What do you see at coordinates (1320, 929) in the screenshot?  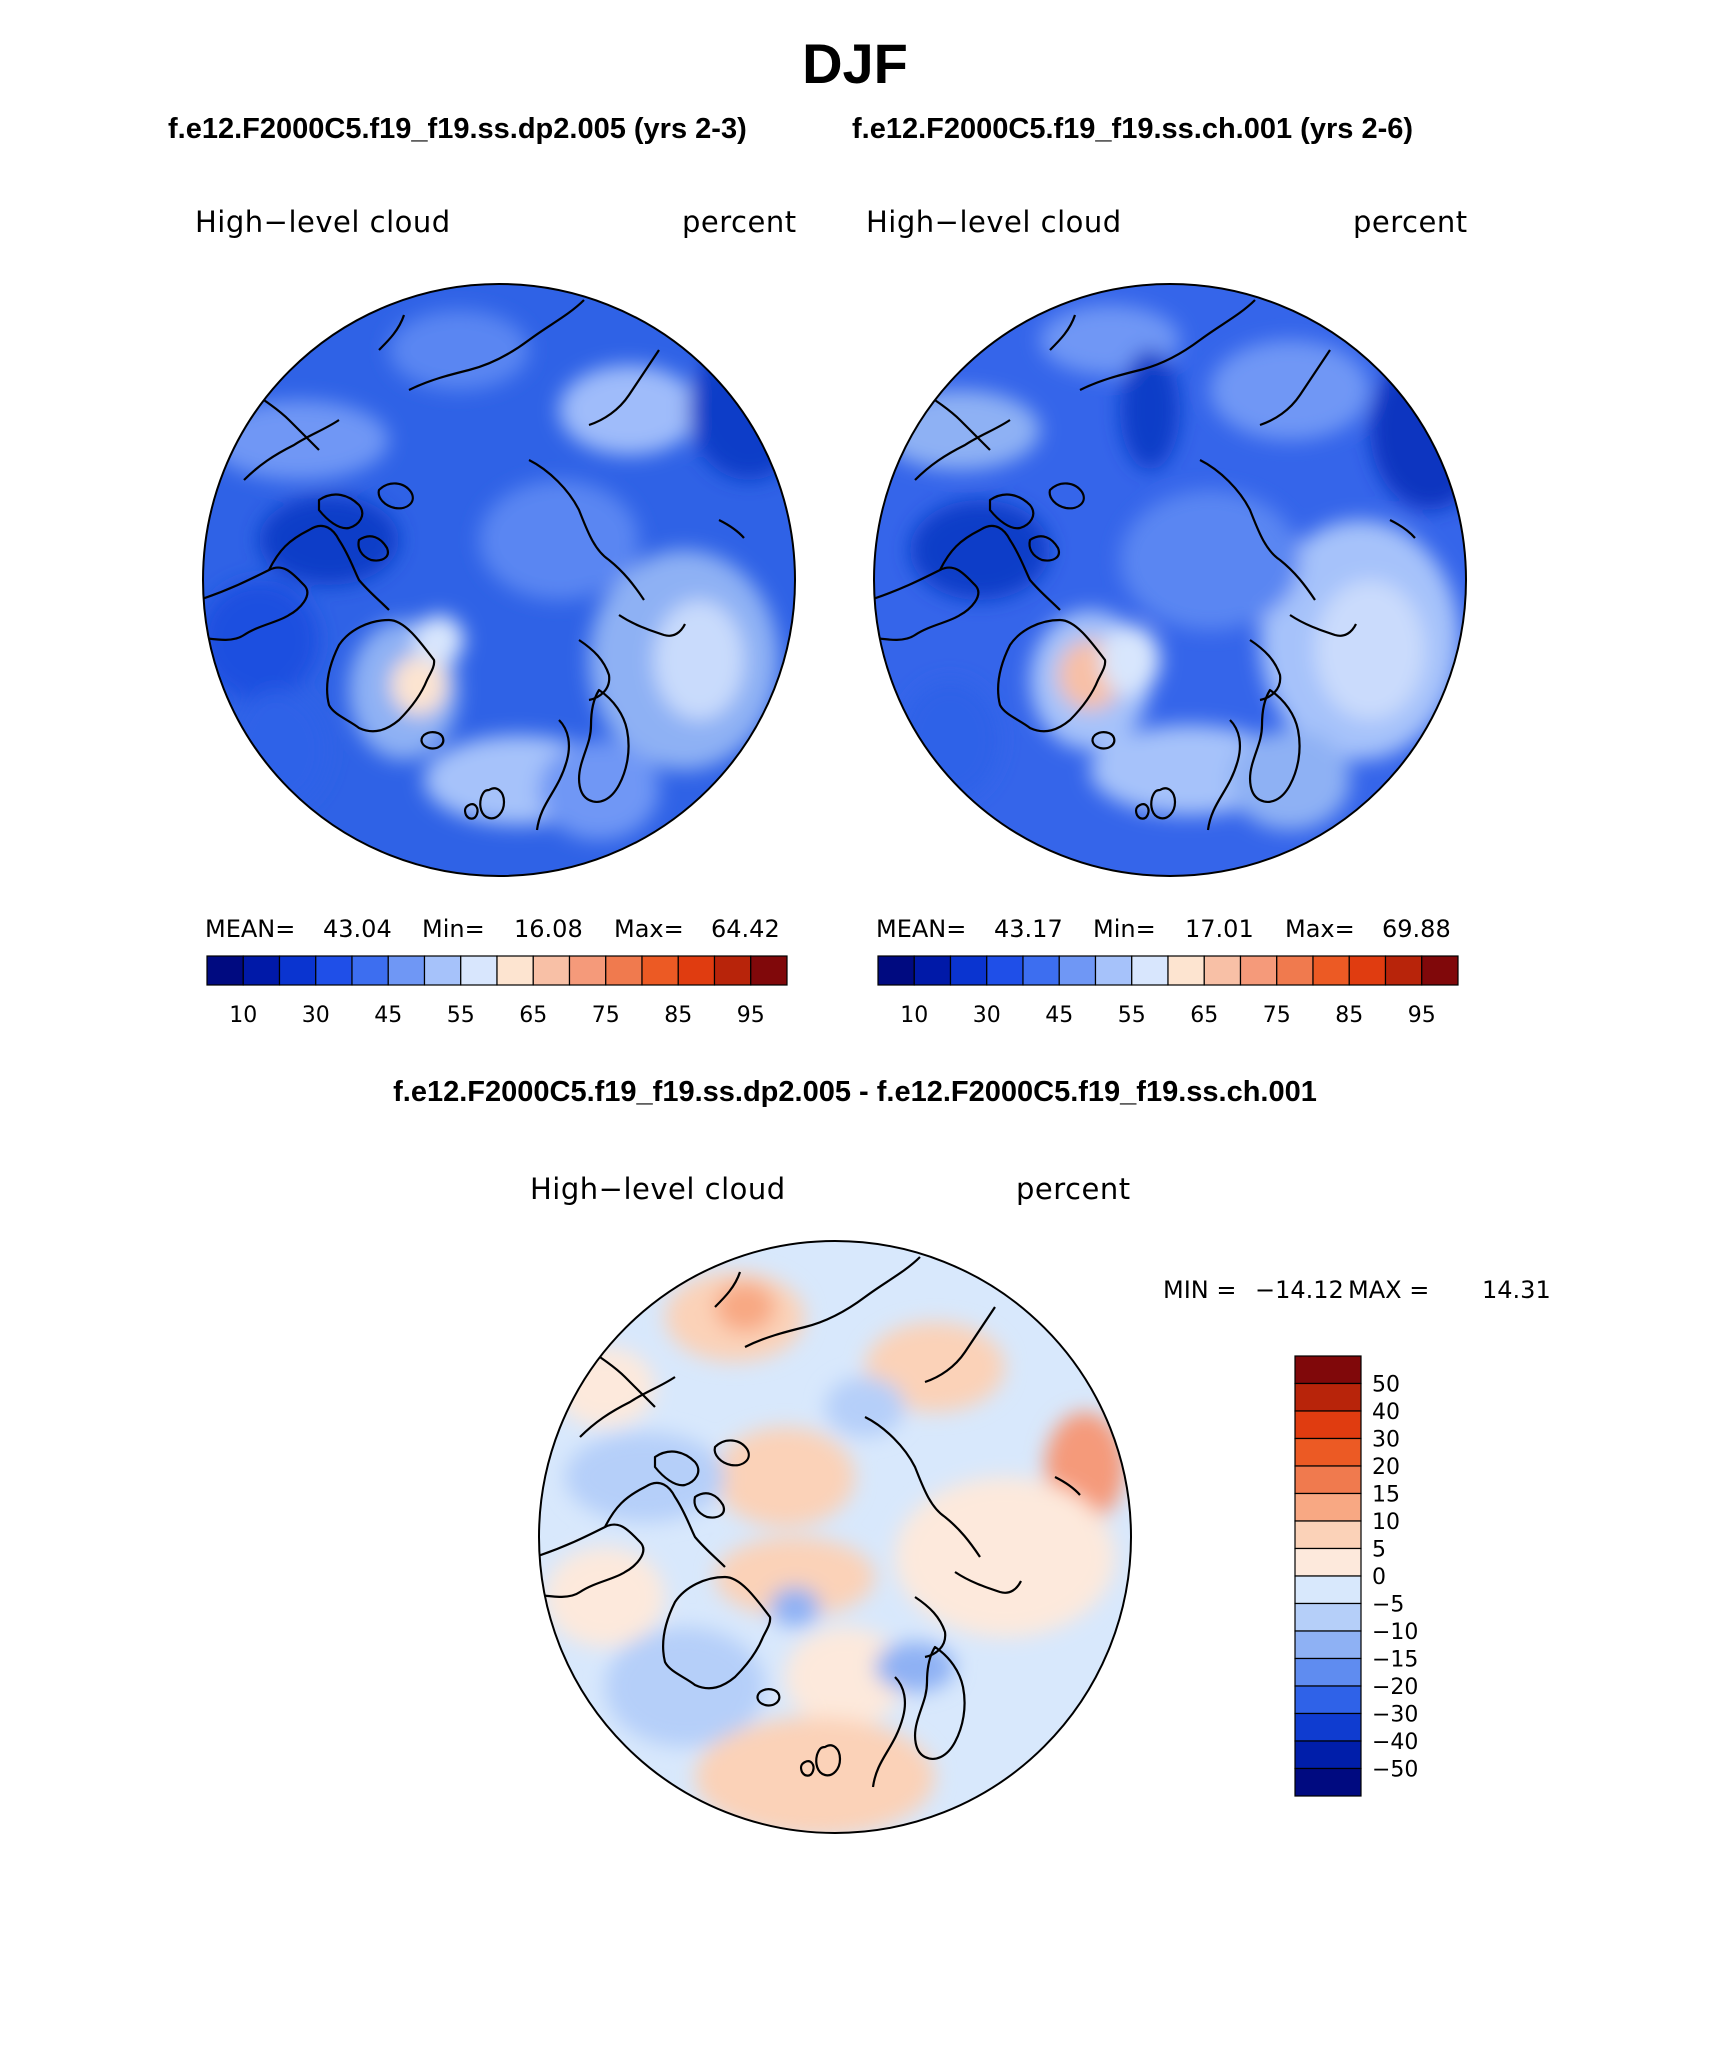 I see `right-max-label: Max=` at bounding box center [1320, 929].